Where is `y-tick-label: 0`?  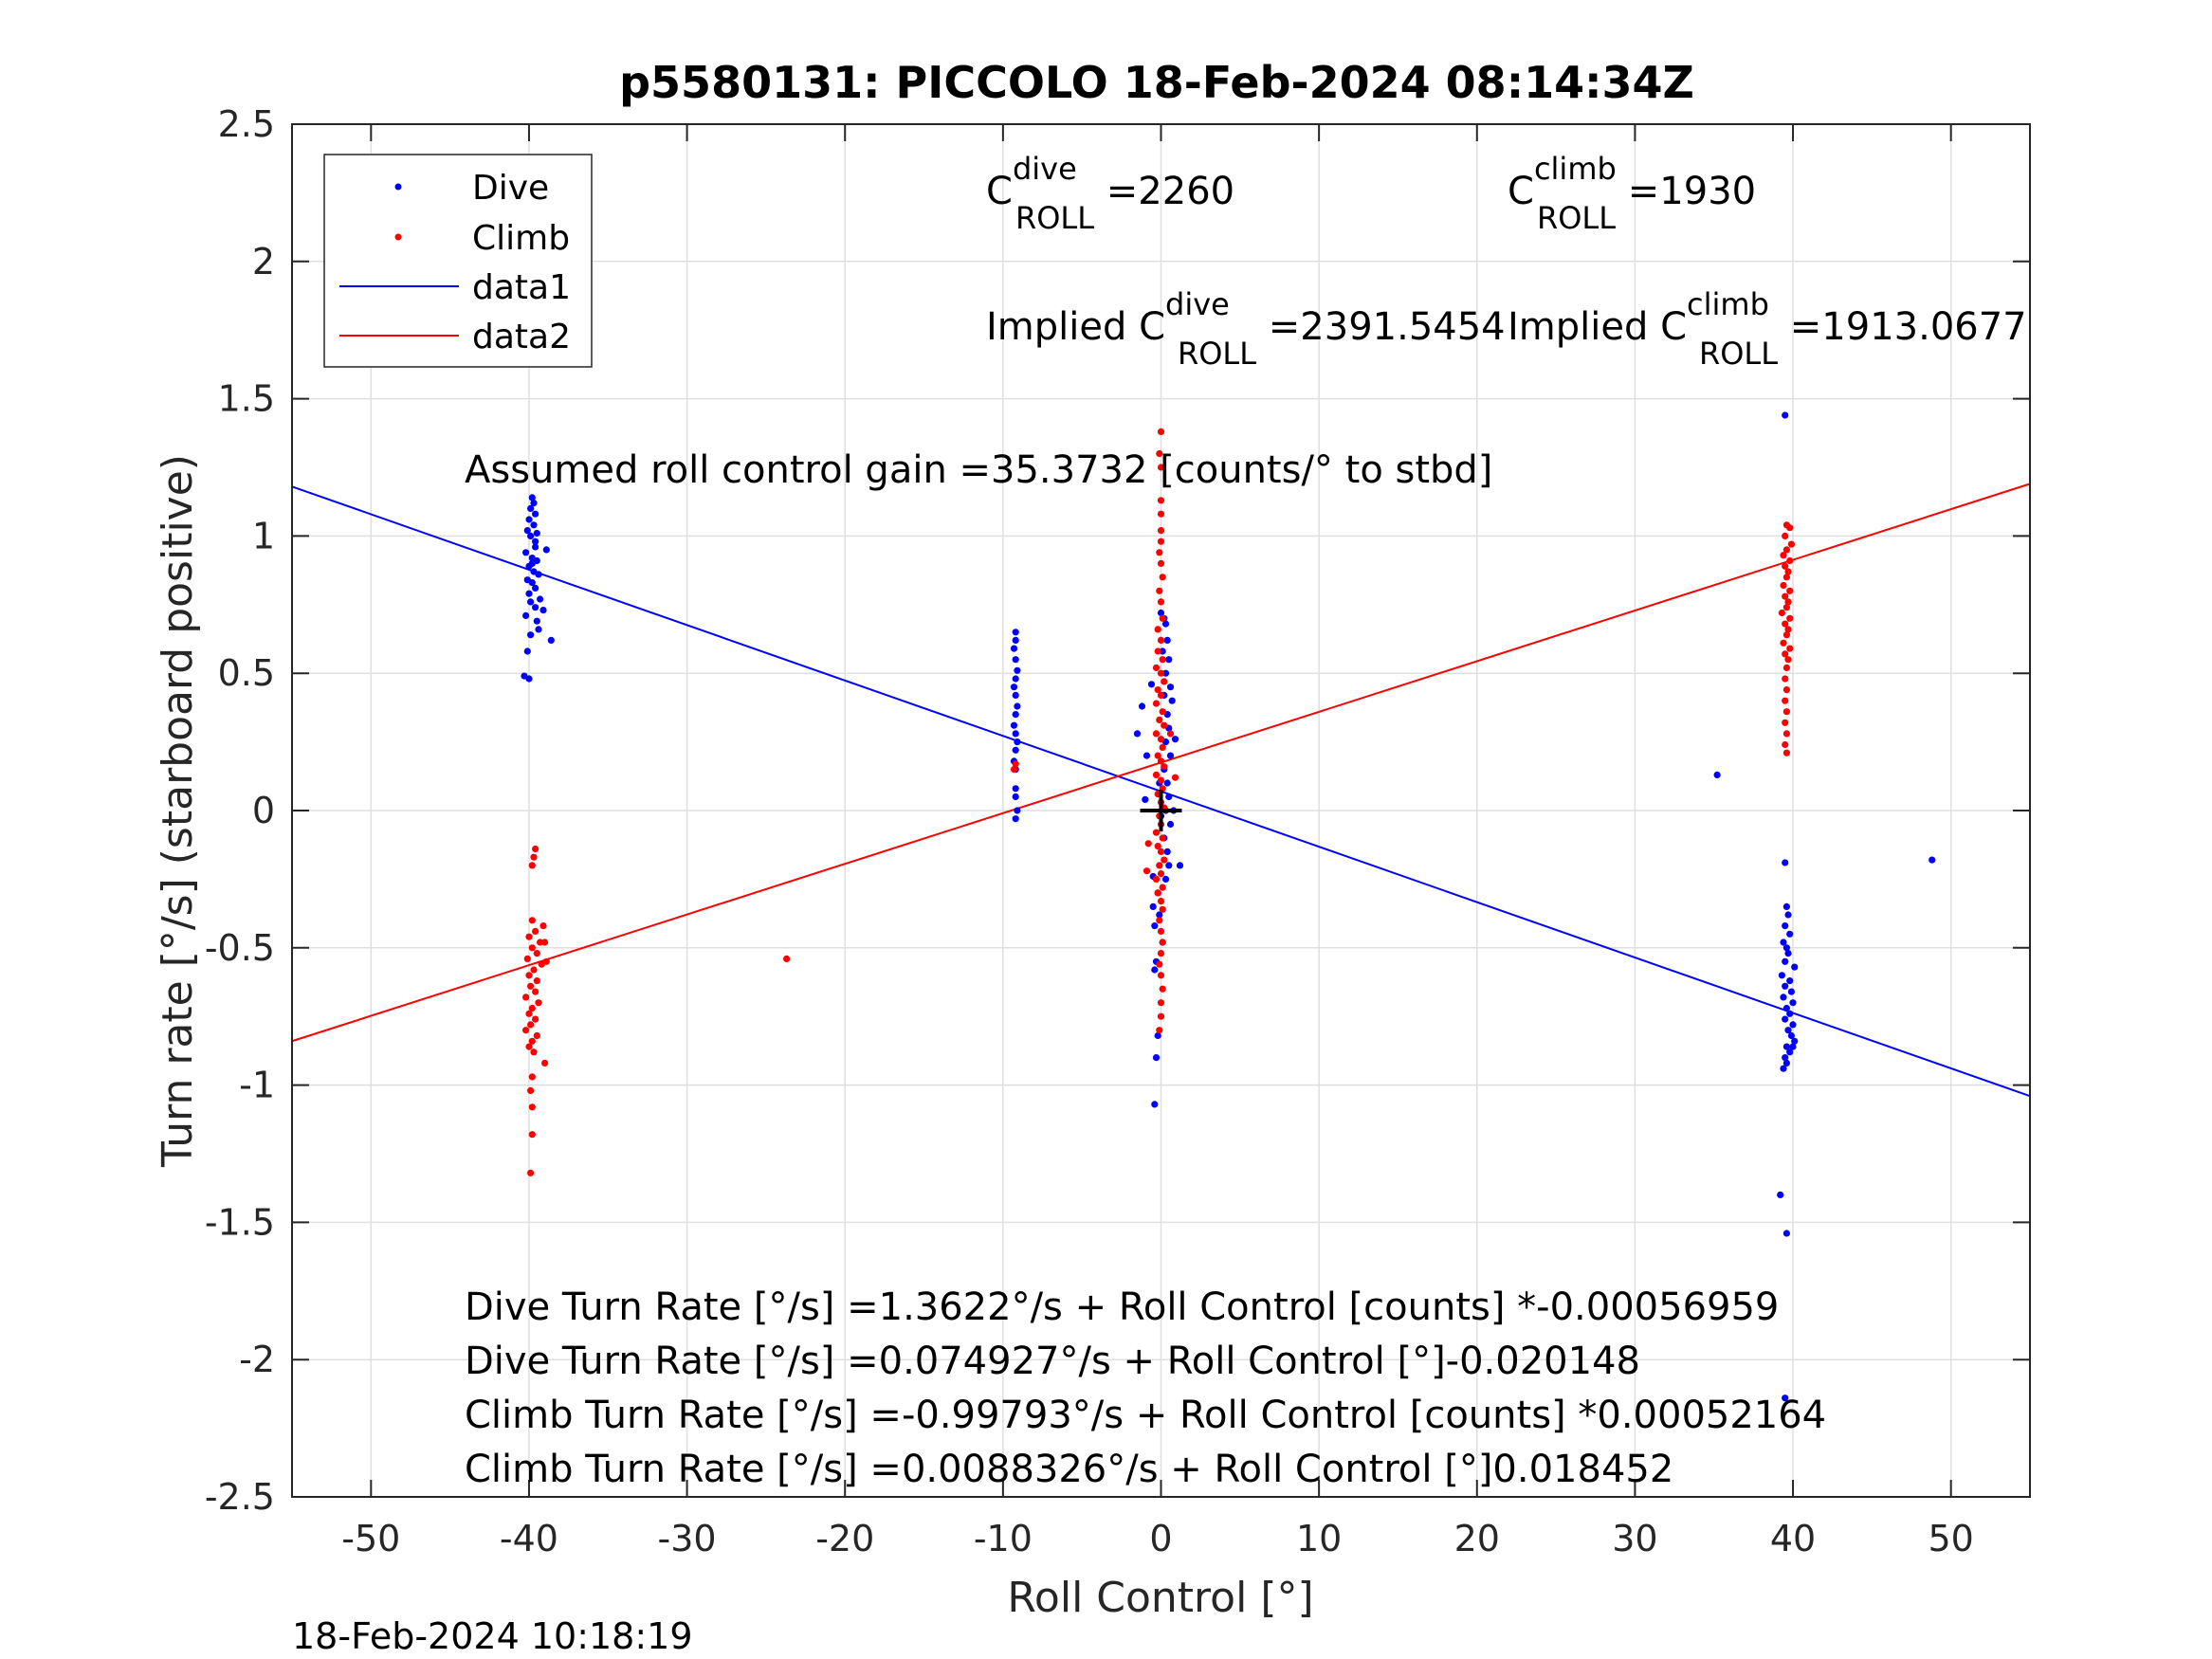
y-tick-label: 0 is located at coordinates (263, 810).